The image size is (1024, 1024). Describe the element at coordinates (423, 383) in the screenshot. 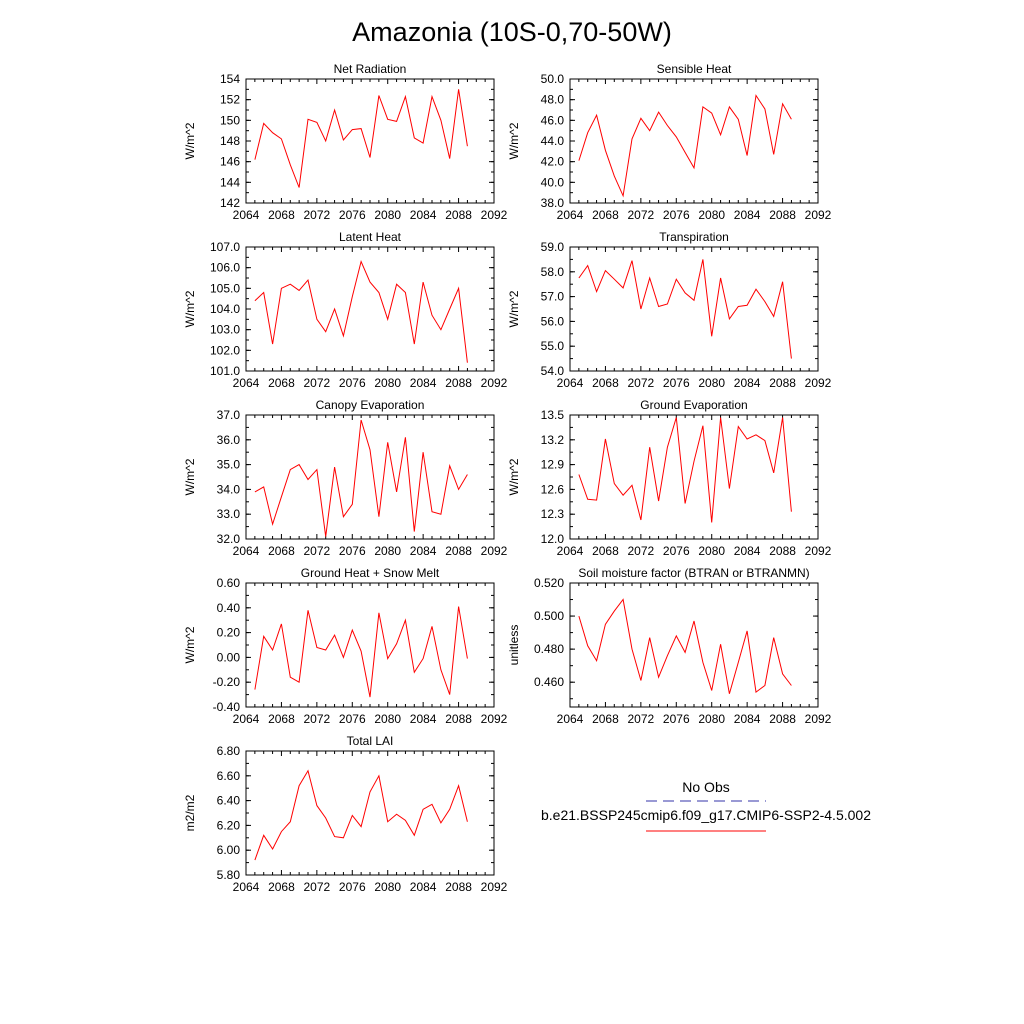

I see `x-tick-label: 2084` at that location.